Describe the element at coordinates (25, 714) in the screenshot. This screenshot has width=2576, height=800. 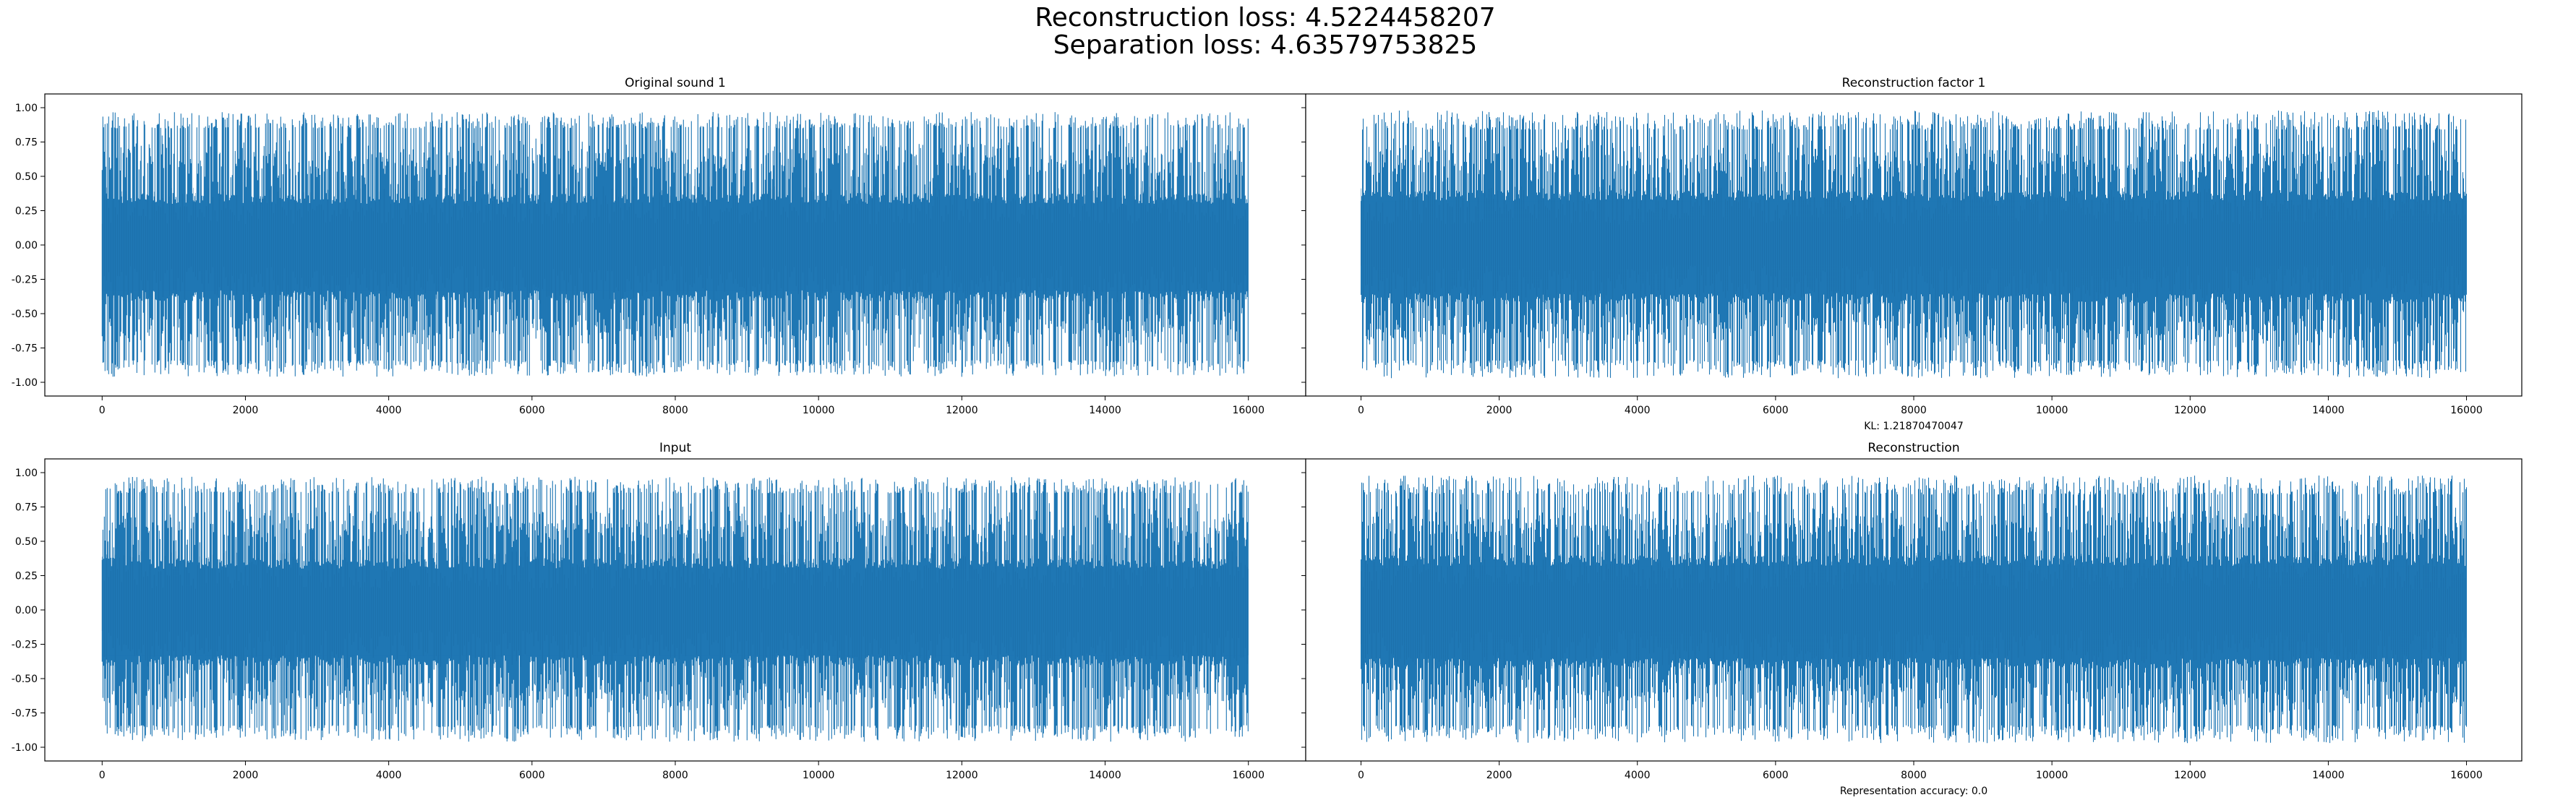
I see `input-y-tick-label: -0.75` at that location.